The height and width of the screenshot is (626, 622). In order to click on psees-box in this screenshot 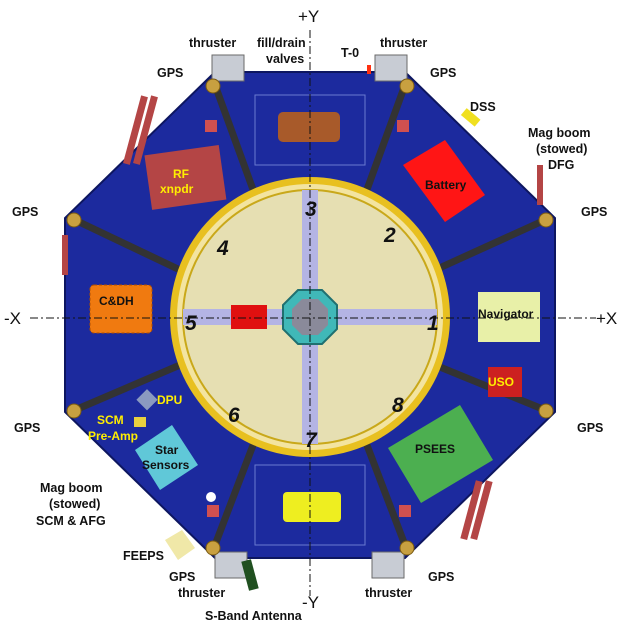, I will do `click(440, 454)`.